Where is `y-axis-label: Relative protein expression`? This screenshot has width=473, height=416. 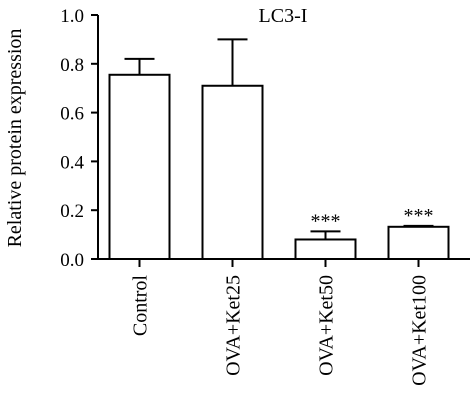
y-axis-label: Relative protein expression is located at coordinates (15, 138).